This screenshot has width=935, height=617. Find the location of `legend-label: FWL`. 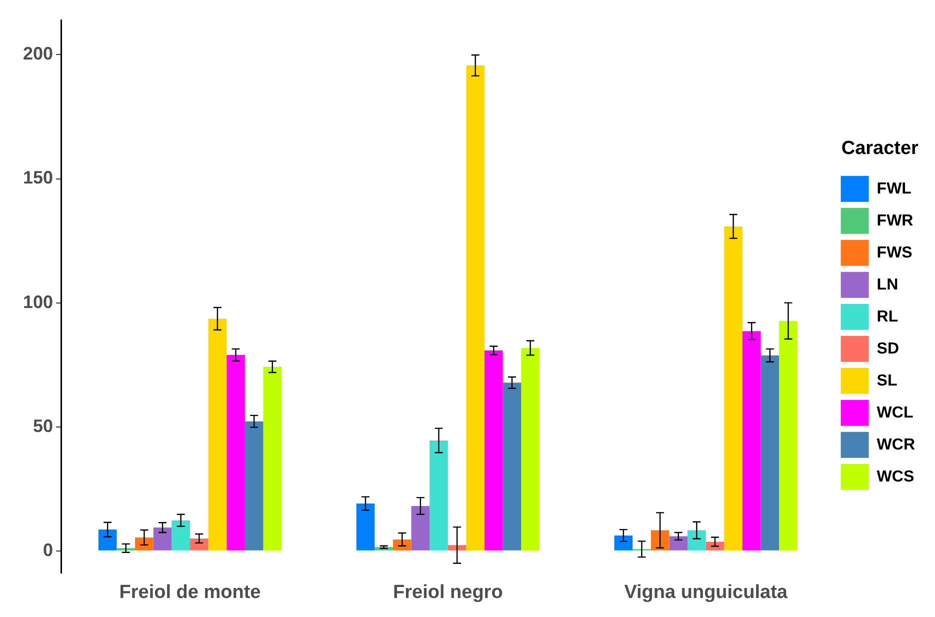

legend-label: FWL is located at coordinates (894, 189).